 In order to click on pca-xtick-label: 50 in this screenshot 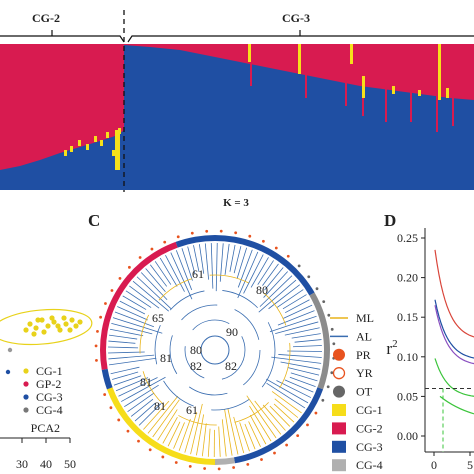, I will do `click(70, 464)`.